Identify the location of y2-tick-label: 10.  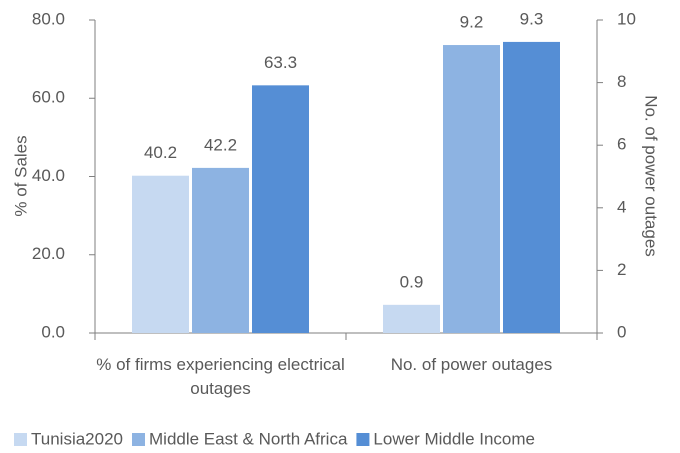
(626, 18).